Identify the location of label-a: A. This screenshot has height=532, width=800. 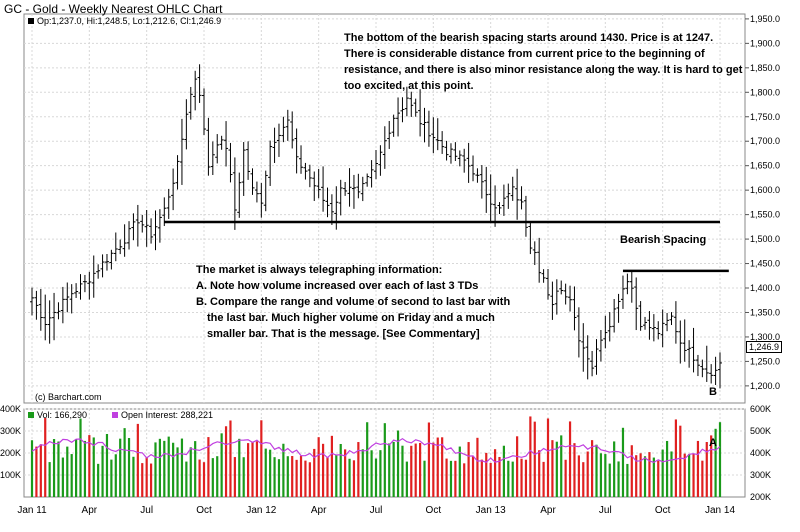
(713, 443).